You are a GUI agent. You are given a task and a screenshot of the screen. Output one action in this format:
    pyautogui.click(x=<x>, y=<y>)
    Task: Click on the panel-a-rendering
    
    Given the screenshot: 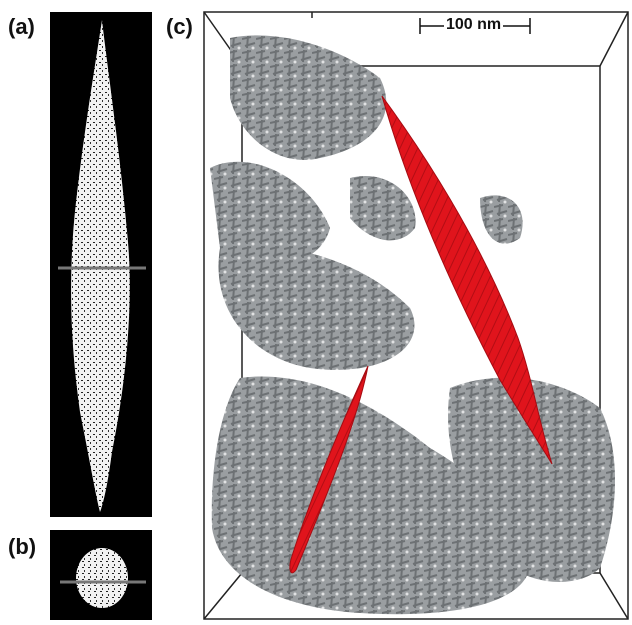 What is the action you would take?
    pyautogui.click(x=102, y=266)
    